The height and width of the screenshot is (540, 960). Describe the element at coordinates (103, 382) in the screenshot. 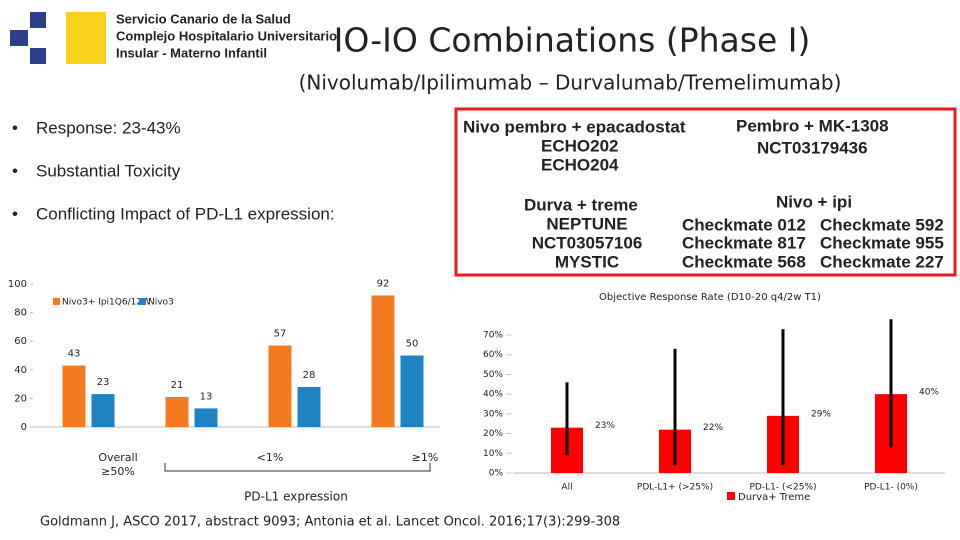

I see `data-label: 23` at that location.